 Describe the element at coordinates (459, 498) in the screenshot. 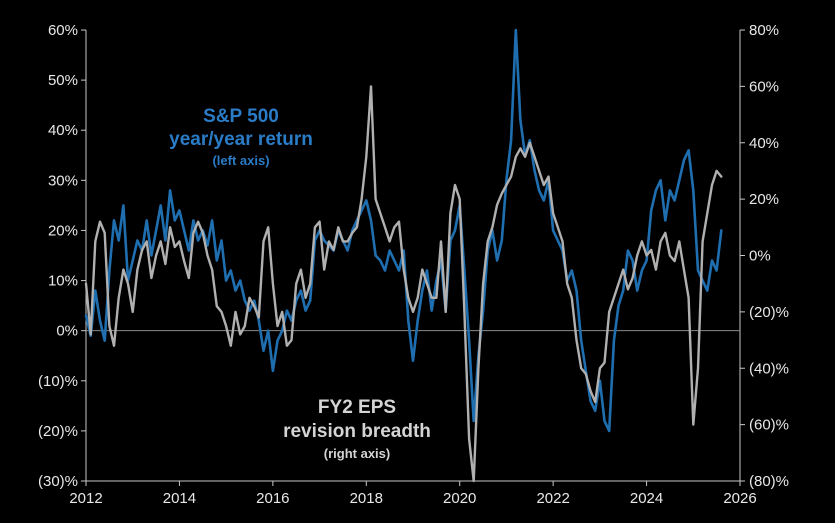

I see `x-tick-label: 2020` at that location.